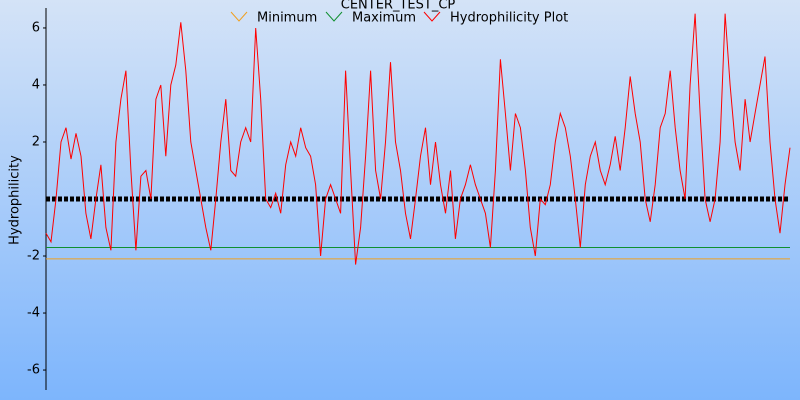  What do you see at coordinates (33, 370) in the screenshot?
I see `y-tick-label: -6` at bounding box center [33, 370].